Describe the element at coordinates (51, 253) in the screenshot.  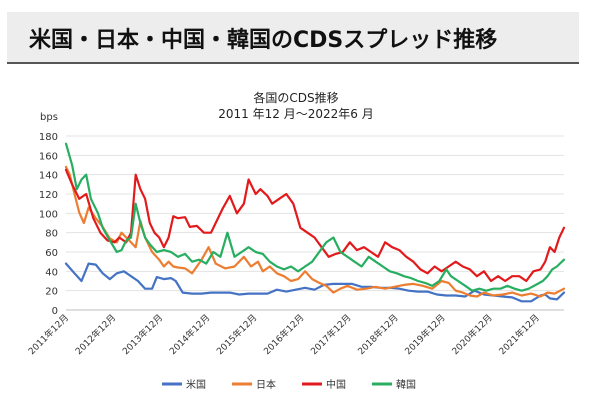
I see `y-tick-label: 60` at that location.